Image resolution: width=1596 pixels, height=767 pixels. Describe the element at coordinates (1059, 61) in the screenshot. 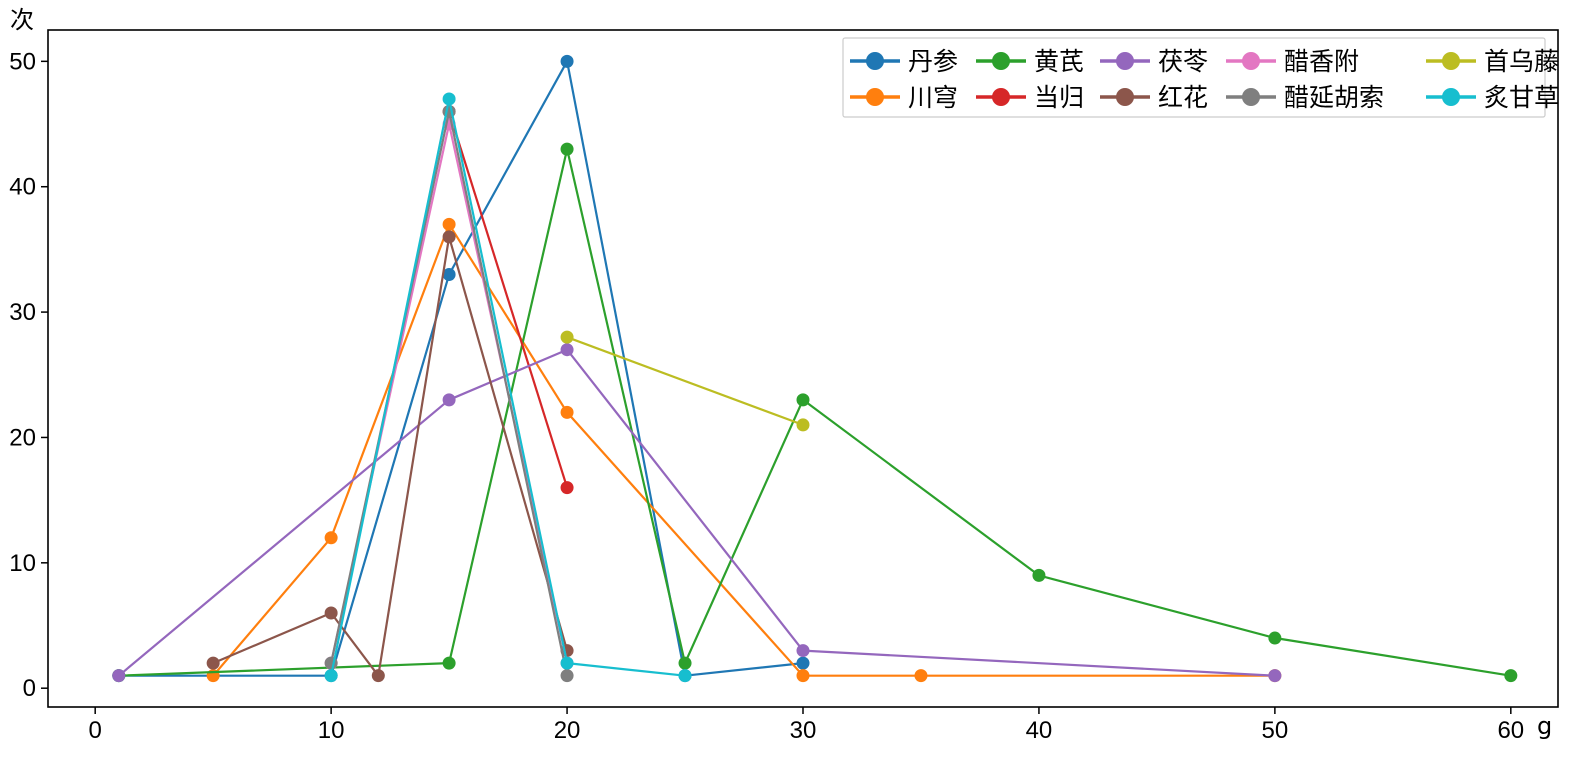

I see `legend-label: 黄芪` at that location.